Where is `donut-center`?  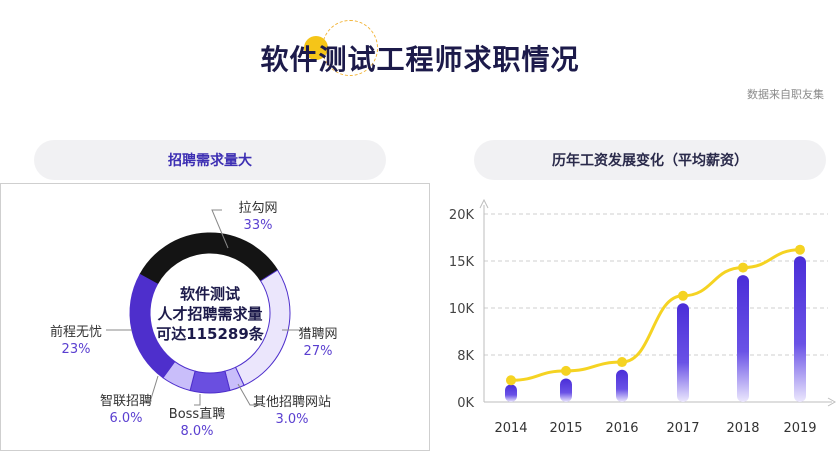 donut-center is located at coordinates (210, 313).